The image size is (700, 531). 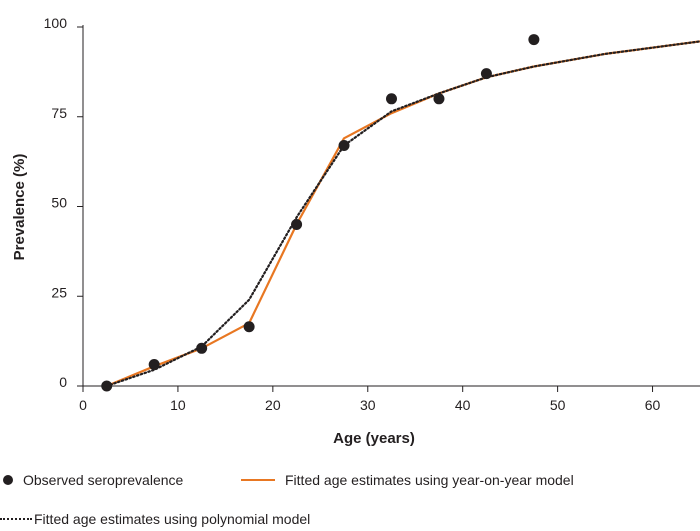 What do you see at coordinates (258, 480) in the screenshot?
I see `legend-line-marker` at bounding box center [258, 480].